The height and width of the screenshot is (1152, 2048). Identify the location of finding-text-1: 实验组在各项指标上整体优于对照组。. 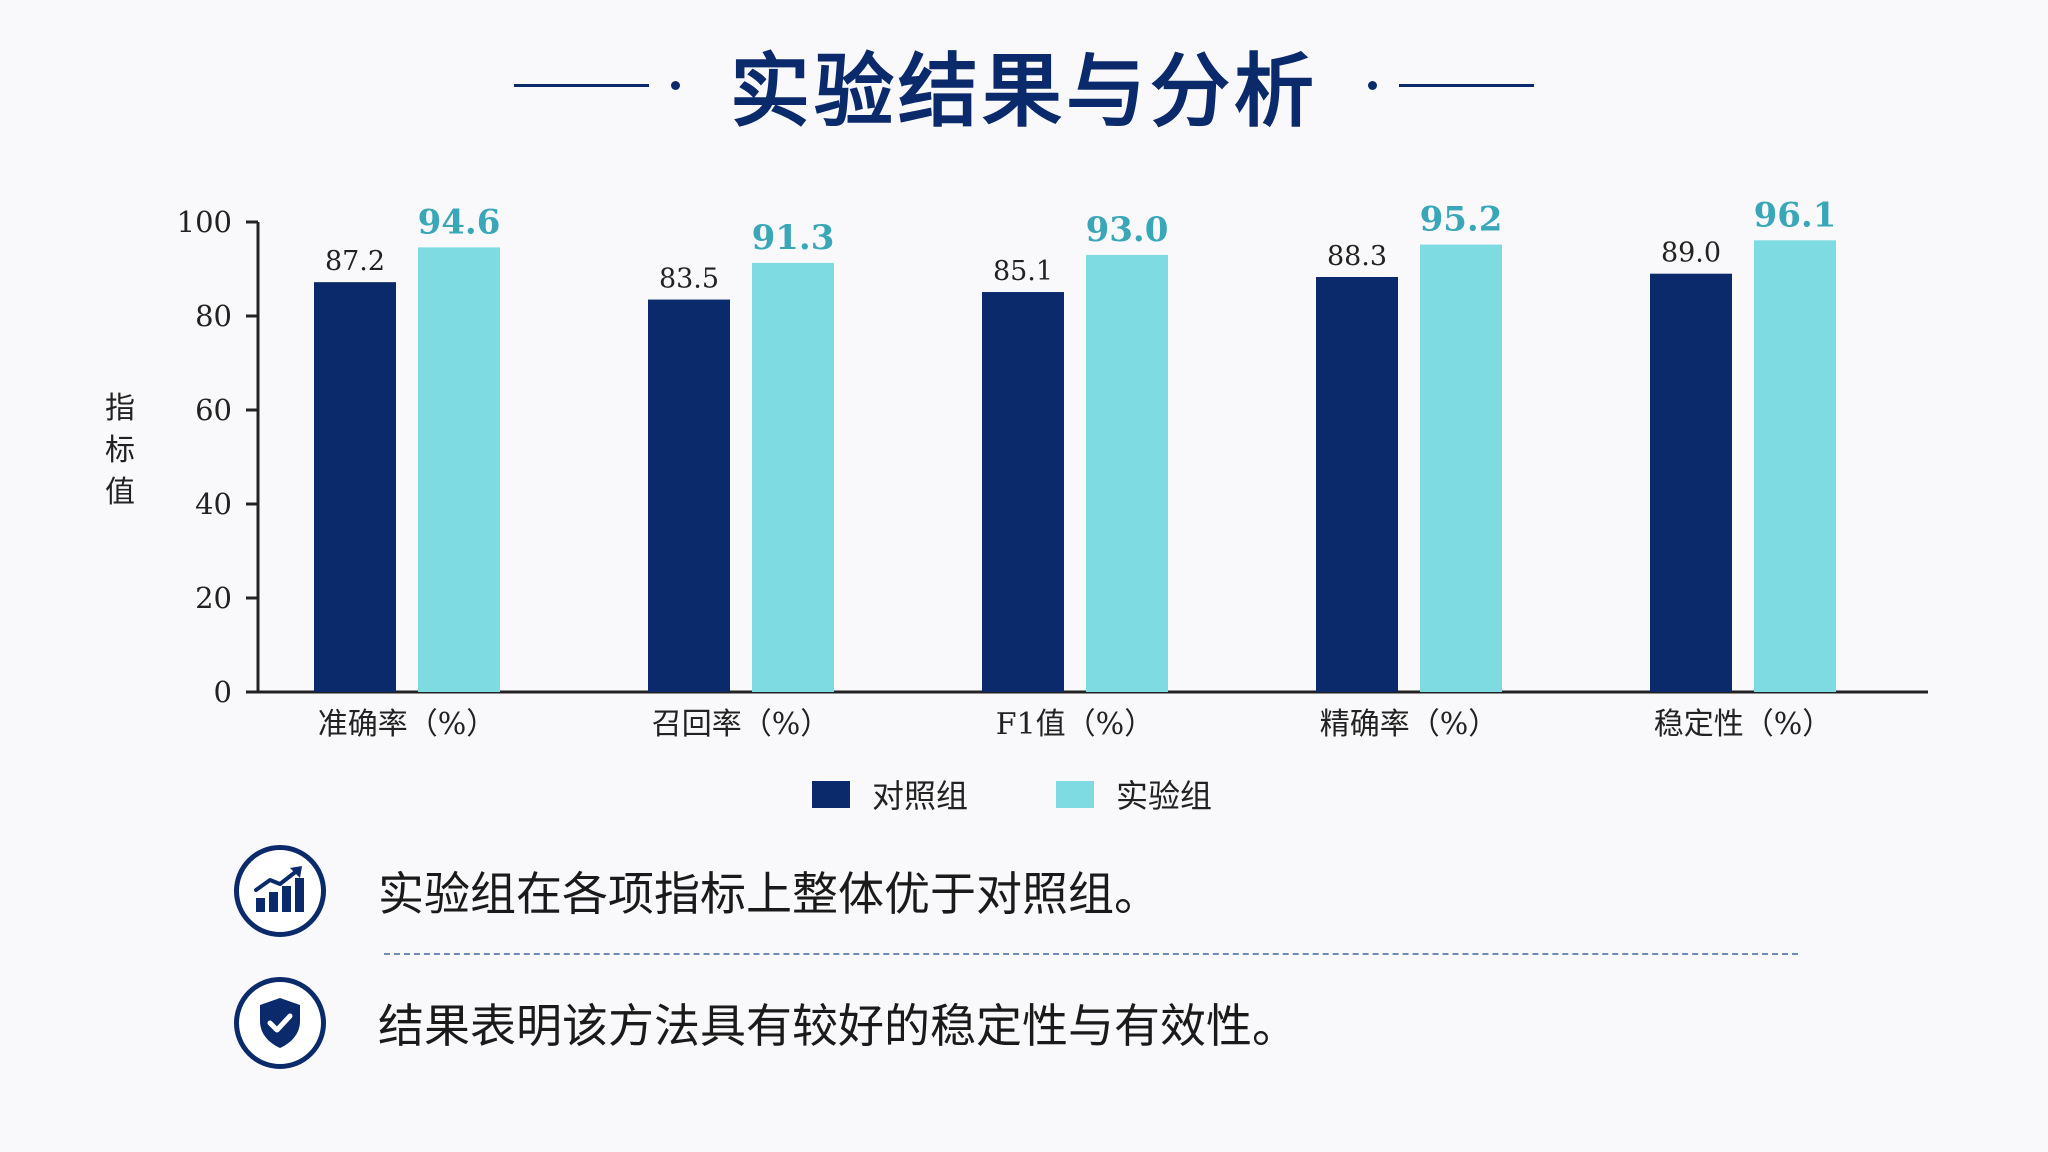
(769, 894).